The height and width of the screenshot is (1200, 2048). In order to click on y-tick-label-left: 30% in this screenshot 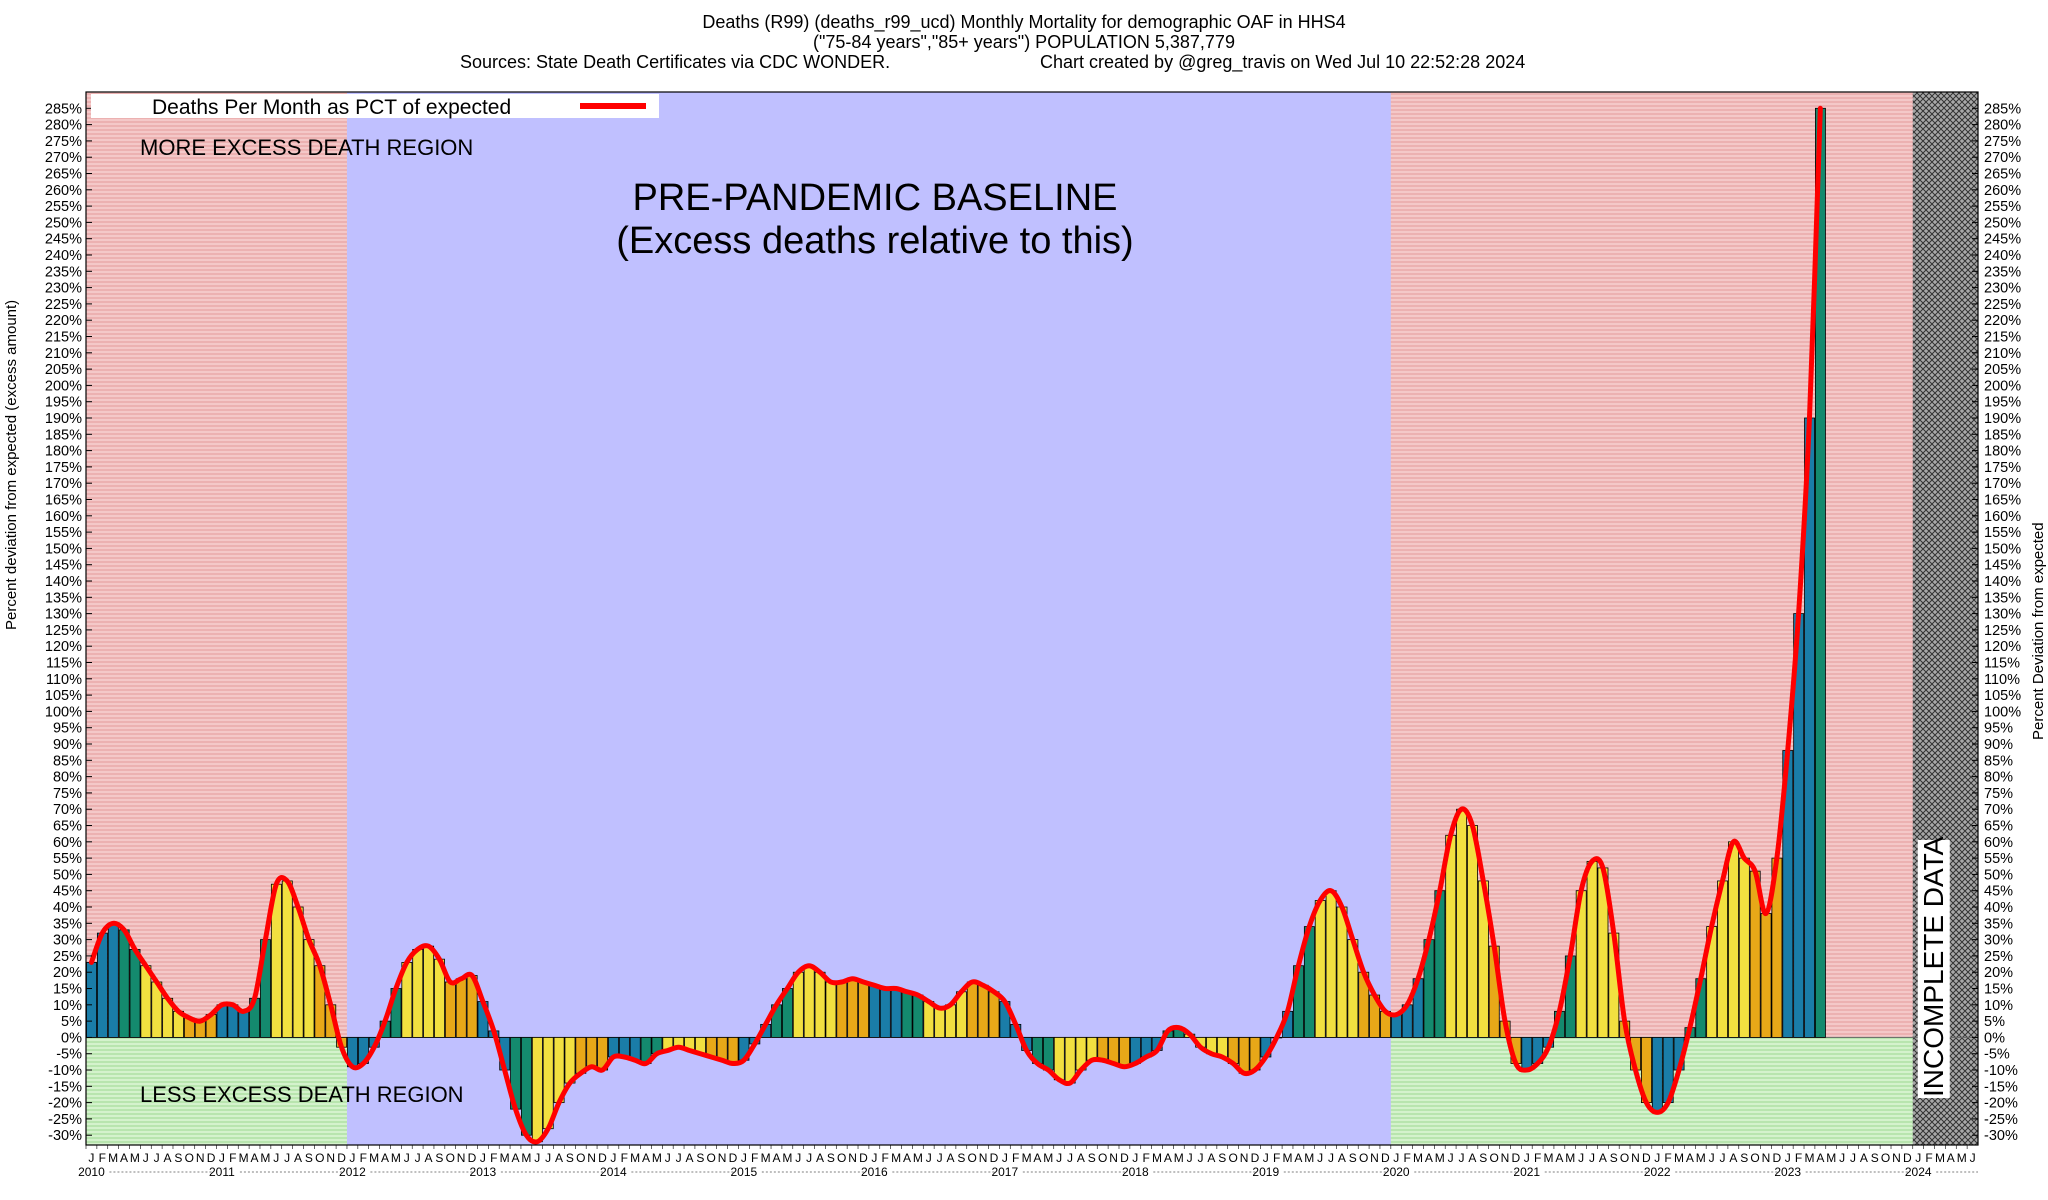, I will do `click(67, 941)`.